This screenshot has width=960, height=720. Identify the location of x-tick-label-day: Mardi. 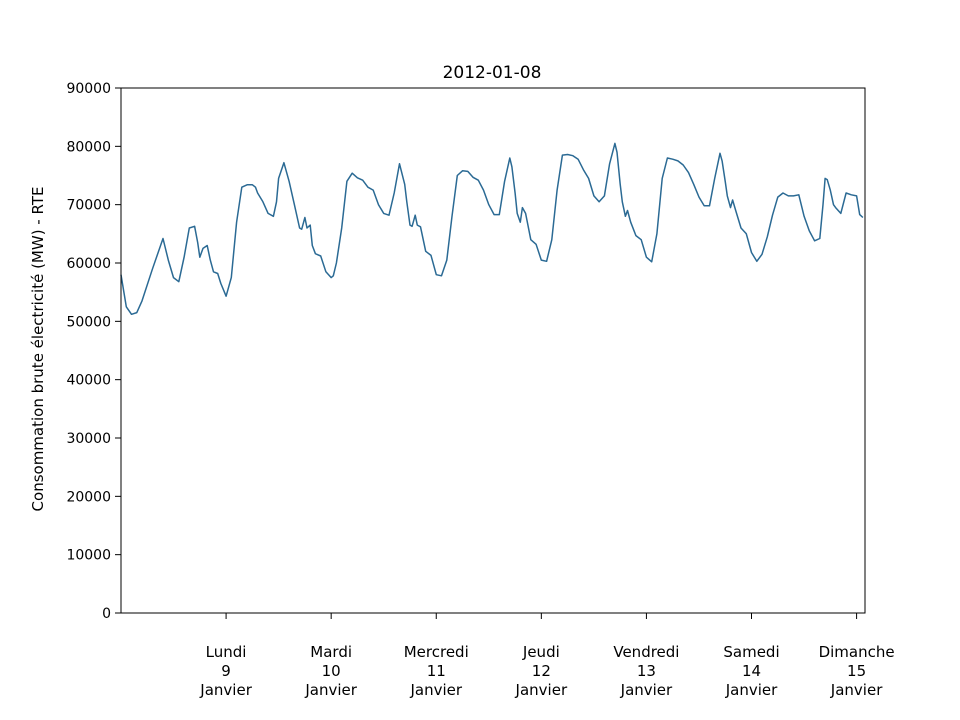
(331, 652).